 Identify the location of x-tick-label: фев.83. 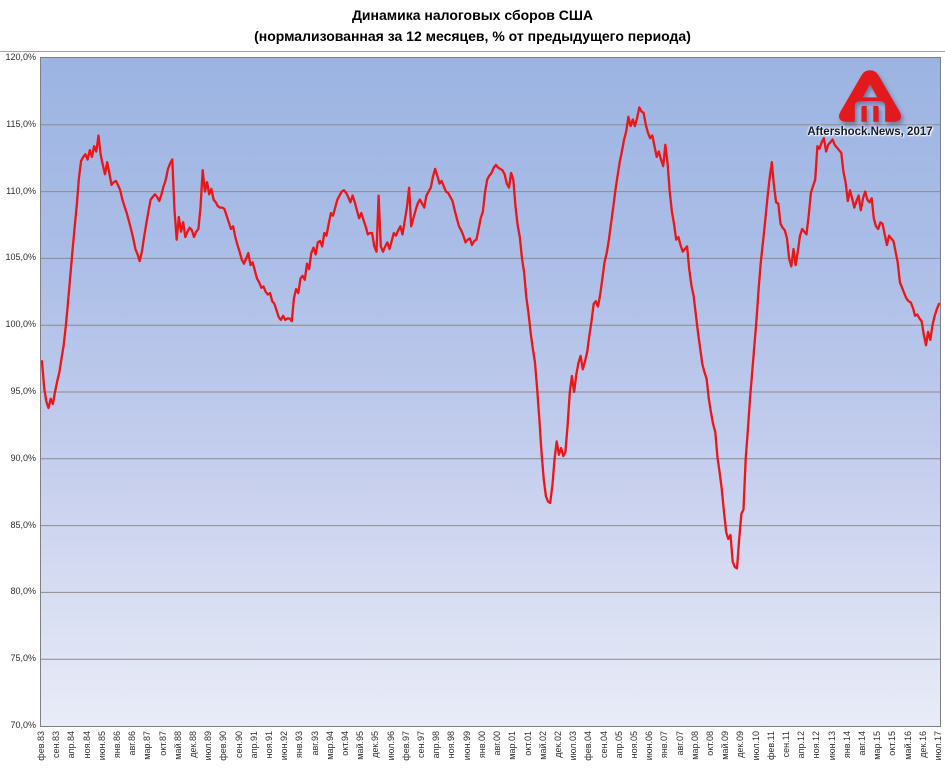
(41, 746).